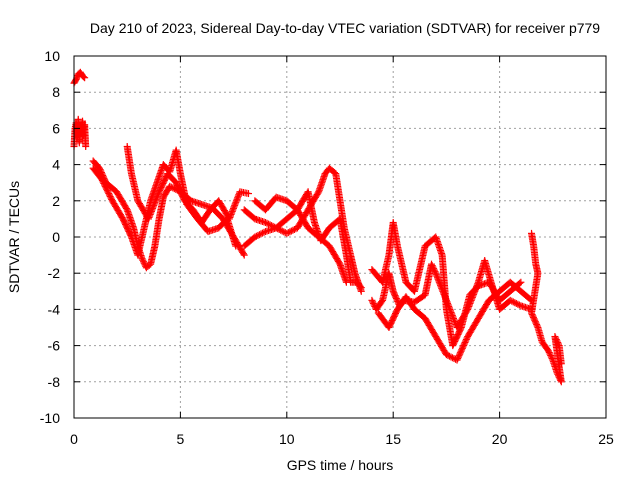 This screenshot has width=640, height=480. I want to click on x-axis-label: GPS time / hours, so click(340, 465).